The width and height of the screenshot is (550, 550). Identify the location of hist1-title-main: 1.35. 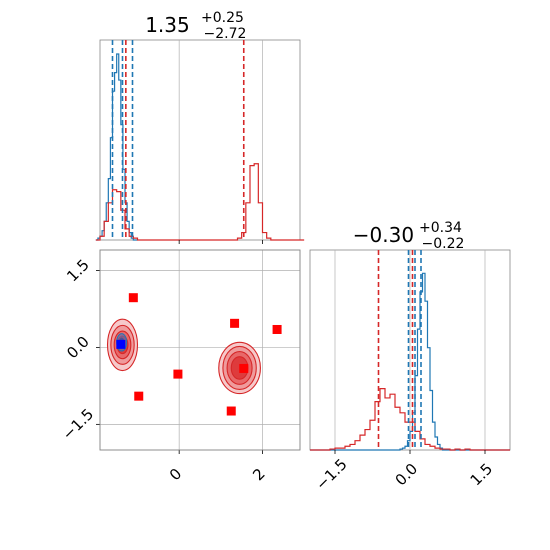
(167, 25).